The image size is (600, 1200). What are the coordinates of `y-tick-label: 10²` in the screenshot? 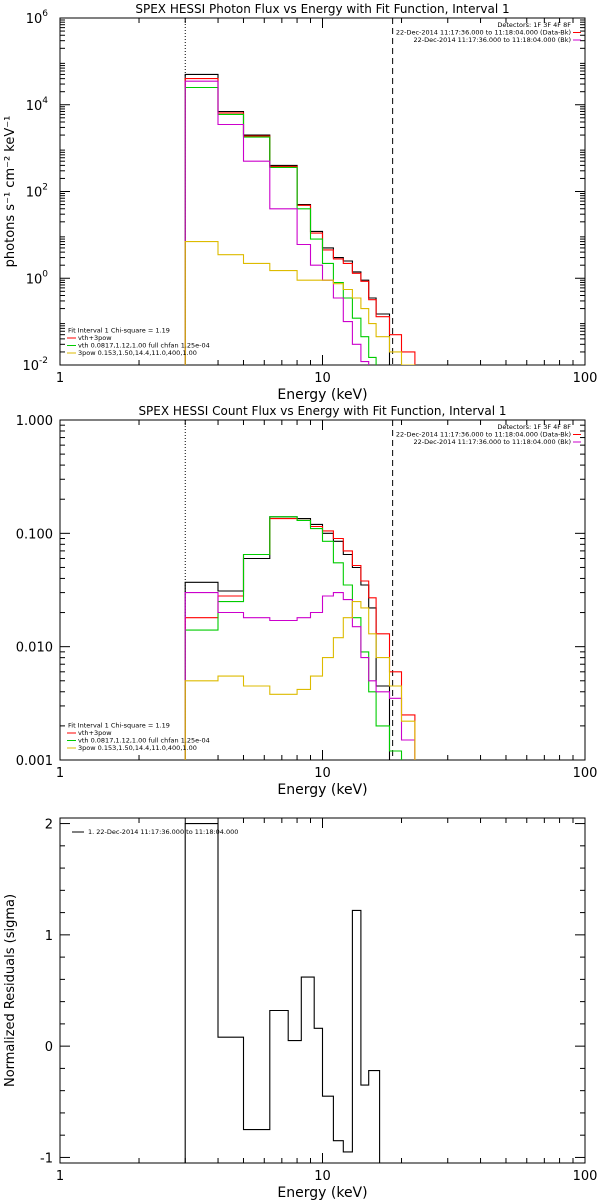 It's located at (37, 192).